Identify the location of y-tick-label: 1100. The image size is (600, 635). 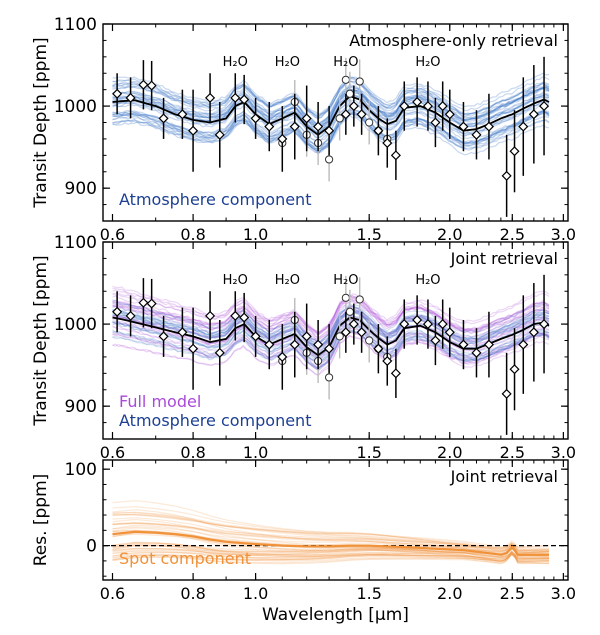
(75, 25).